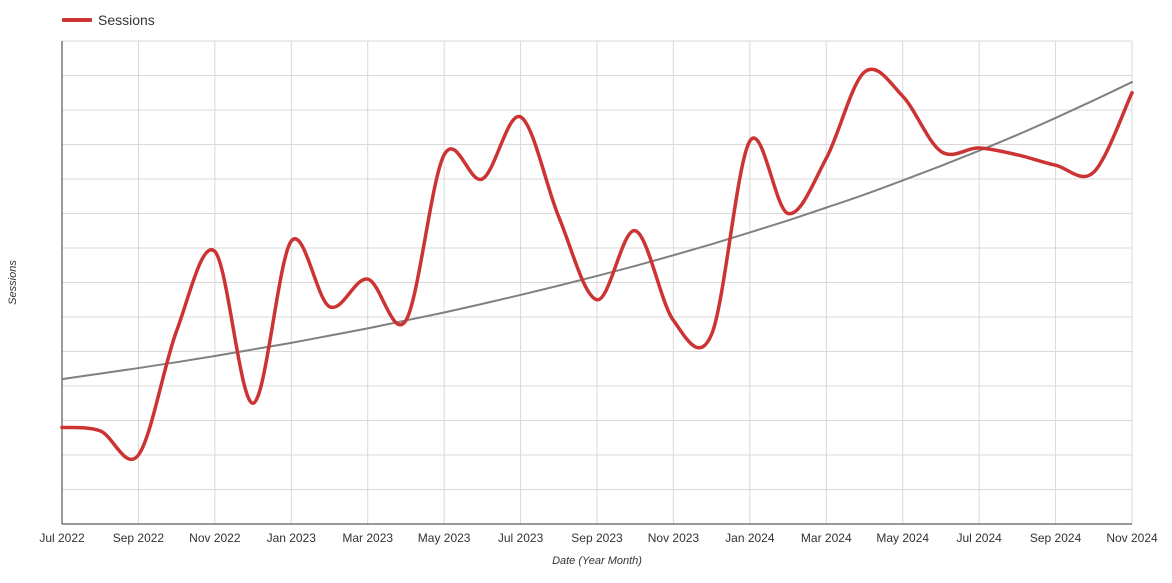 The height and width of the screenshot is (583, 1172). Describe the element at coordinates (215, 538) in the screenshot. I see `x-tick-label: Nov 2022` at that location.